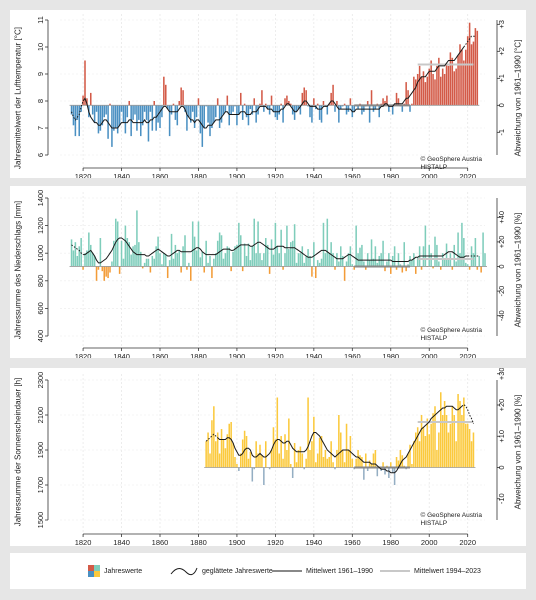 This screenshot has height=600, width=536. What do you see at coordinates (377, 264) in the screenshot?
I see `bar-1973` at bounding box center [377, 264].